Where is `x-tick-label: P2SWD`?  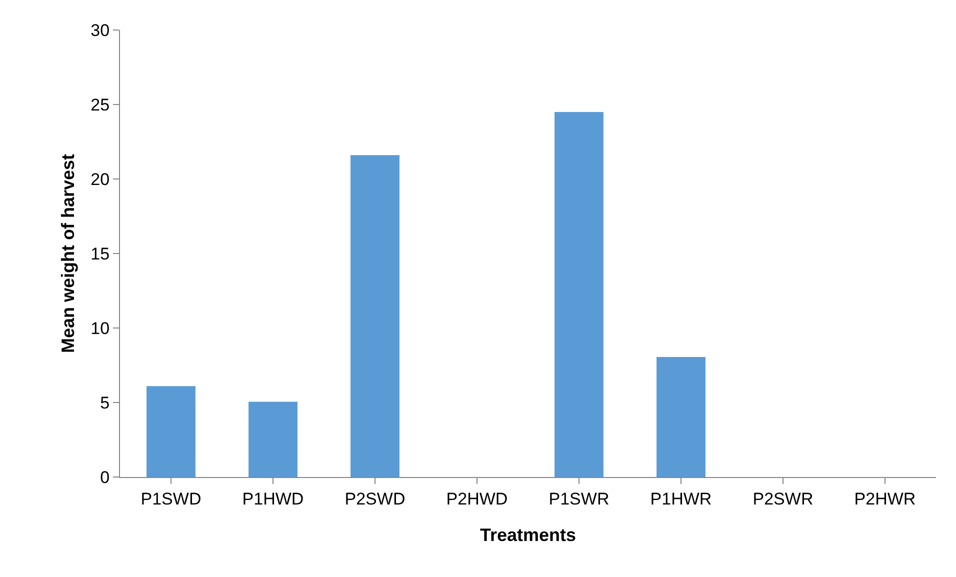
x-tick-label: P2SWD is located at coordinates (375, 498).